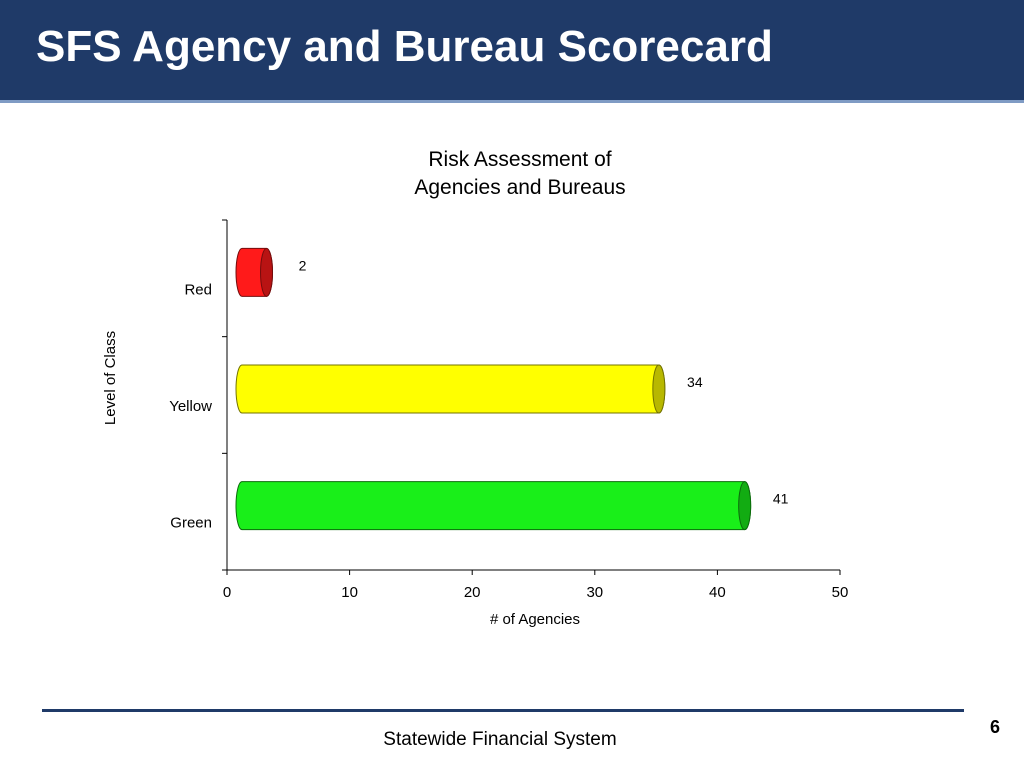  What do you see at coordinates (745, 506) in the screenshot?
I see `bar-cap-green` at bounding box center [745, 506].